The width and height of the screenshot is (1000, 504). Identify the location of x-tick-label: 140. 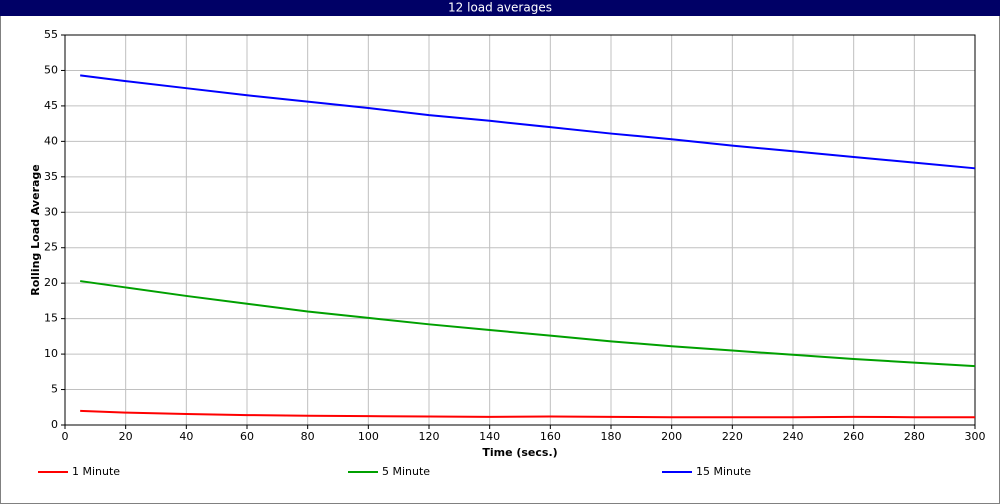
(489, 436).